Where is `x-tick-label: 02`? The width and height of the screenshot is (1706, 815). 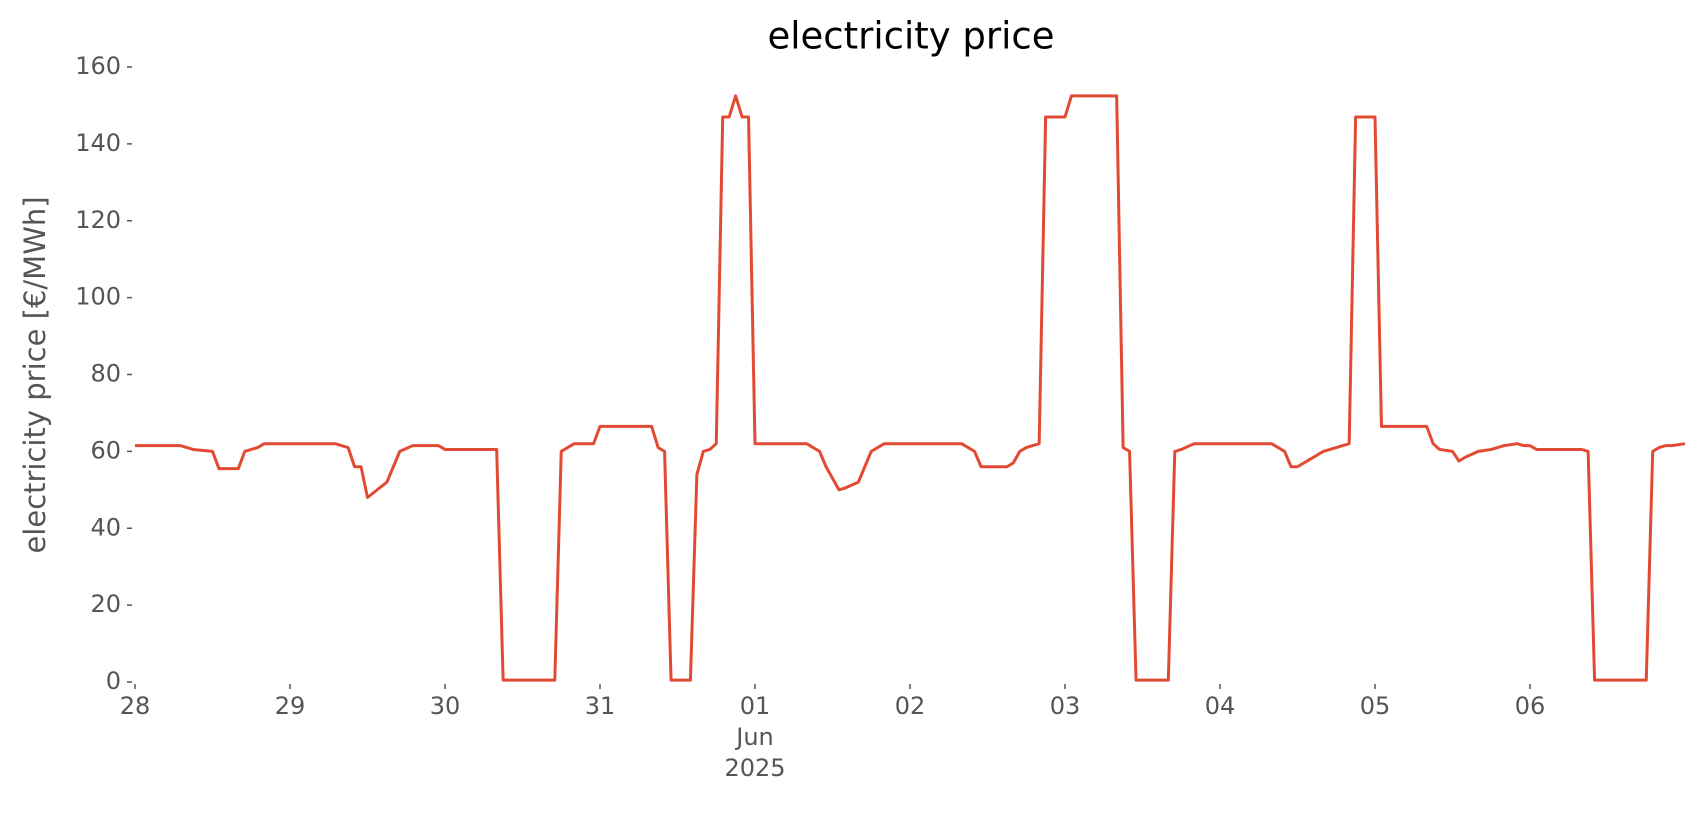 x-tick-label: 02 is located at coordinates (910, 706).